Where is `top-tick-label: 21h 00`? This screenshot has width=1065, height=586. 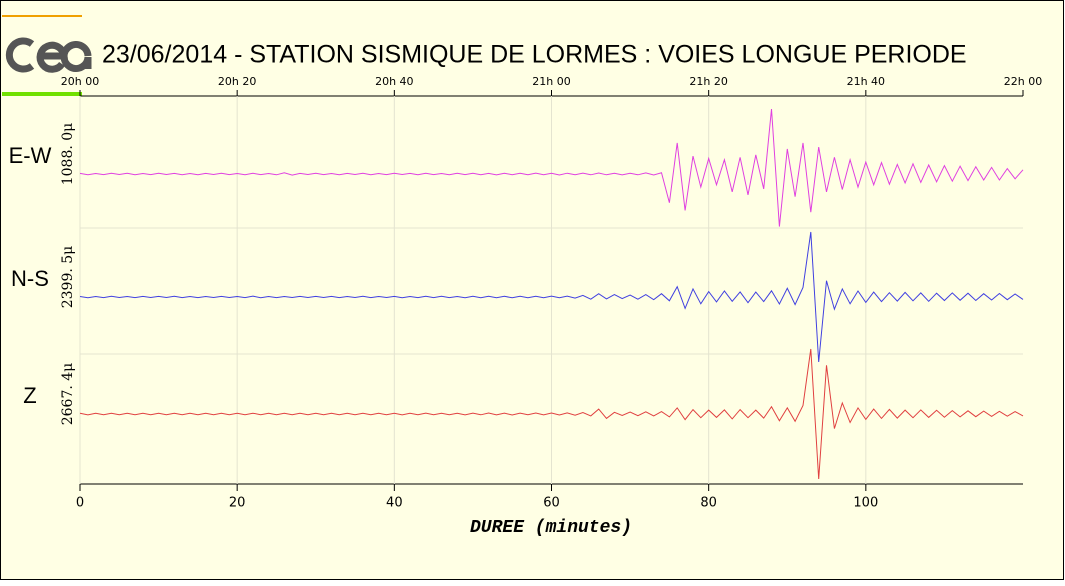
top-tick-label: 21h 00 is located at coordinates (551, 81).